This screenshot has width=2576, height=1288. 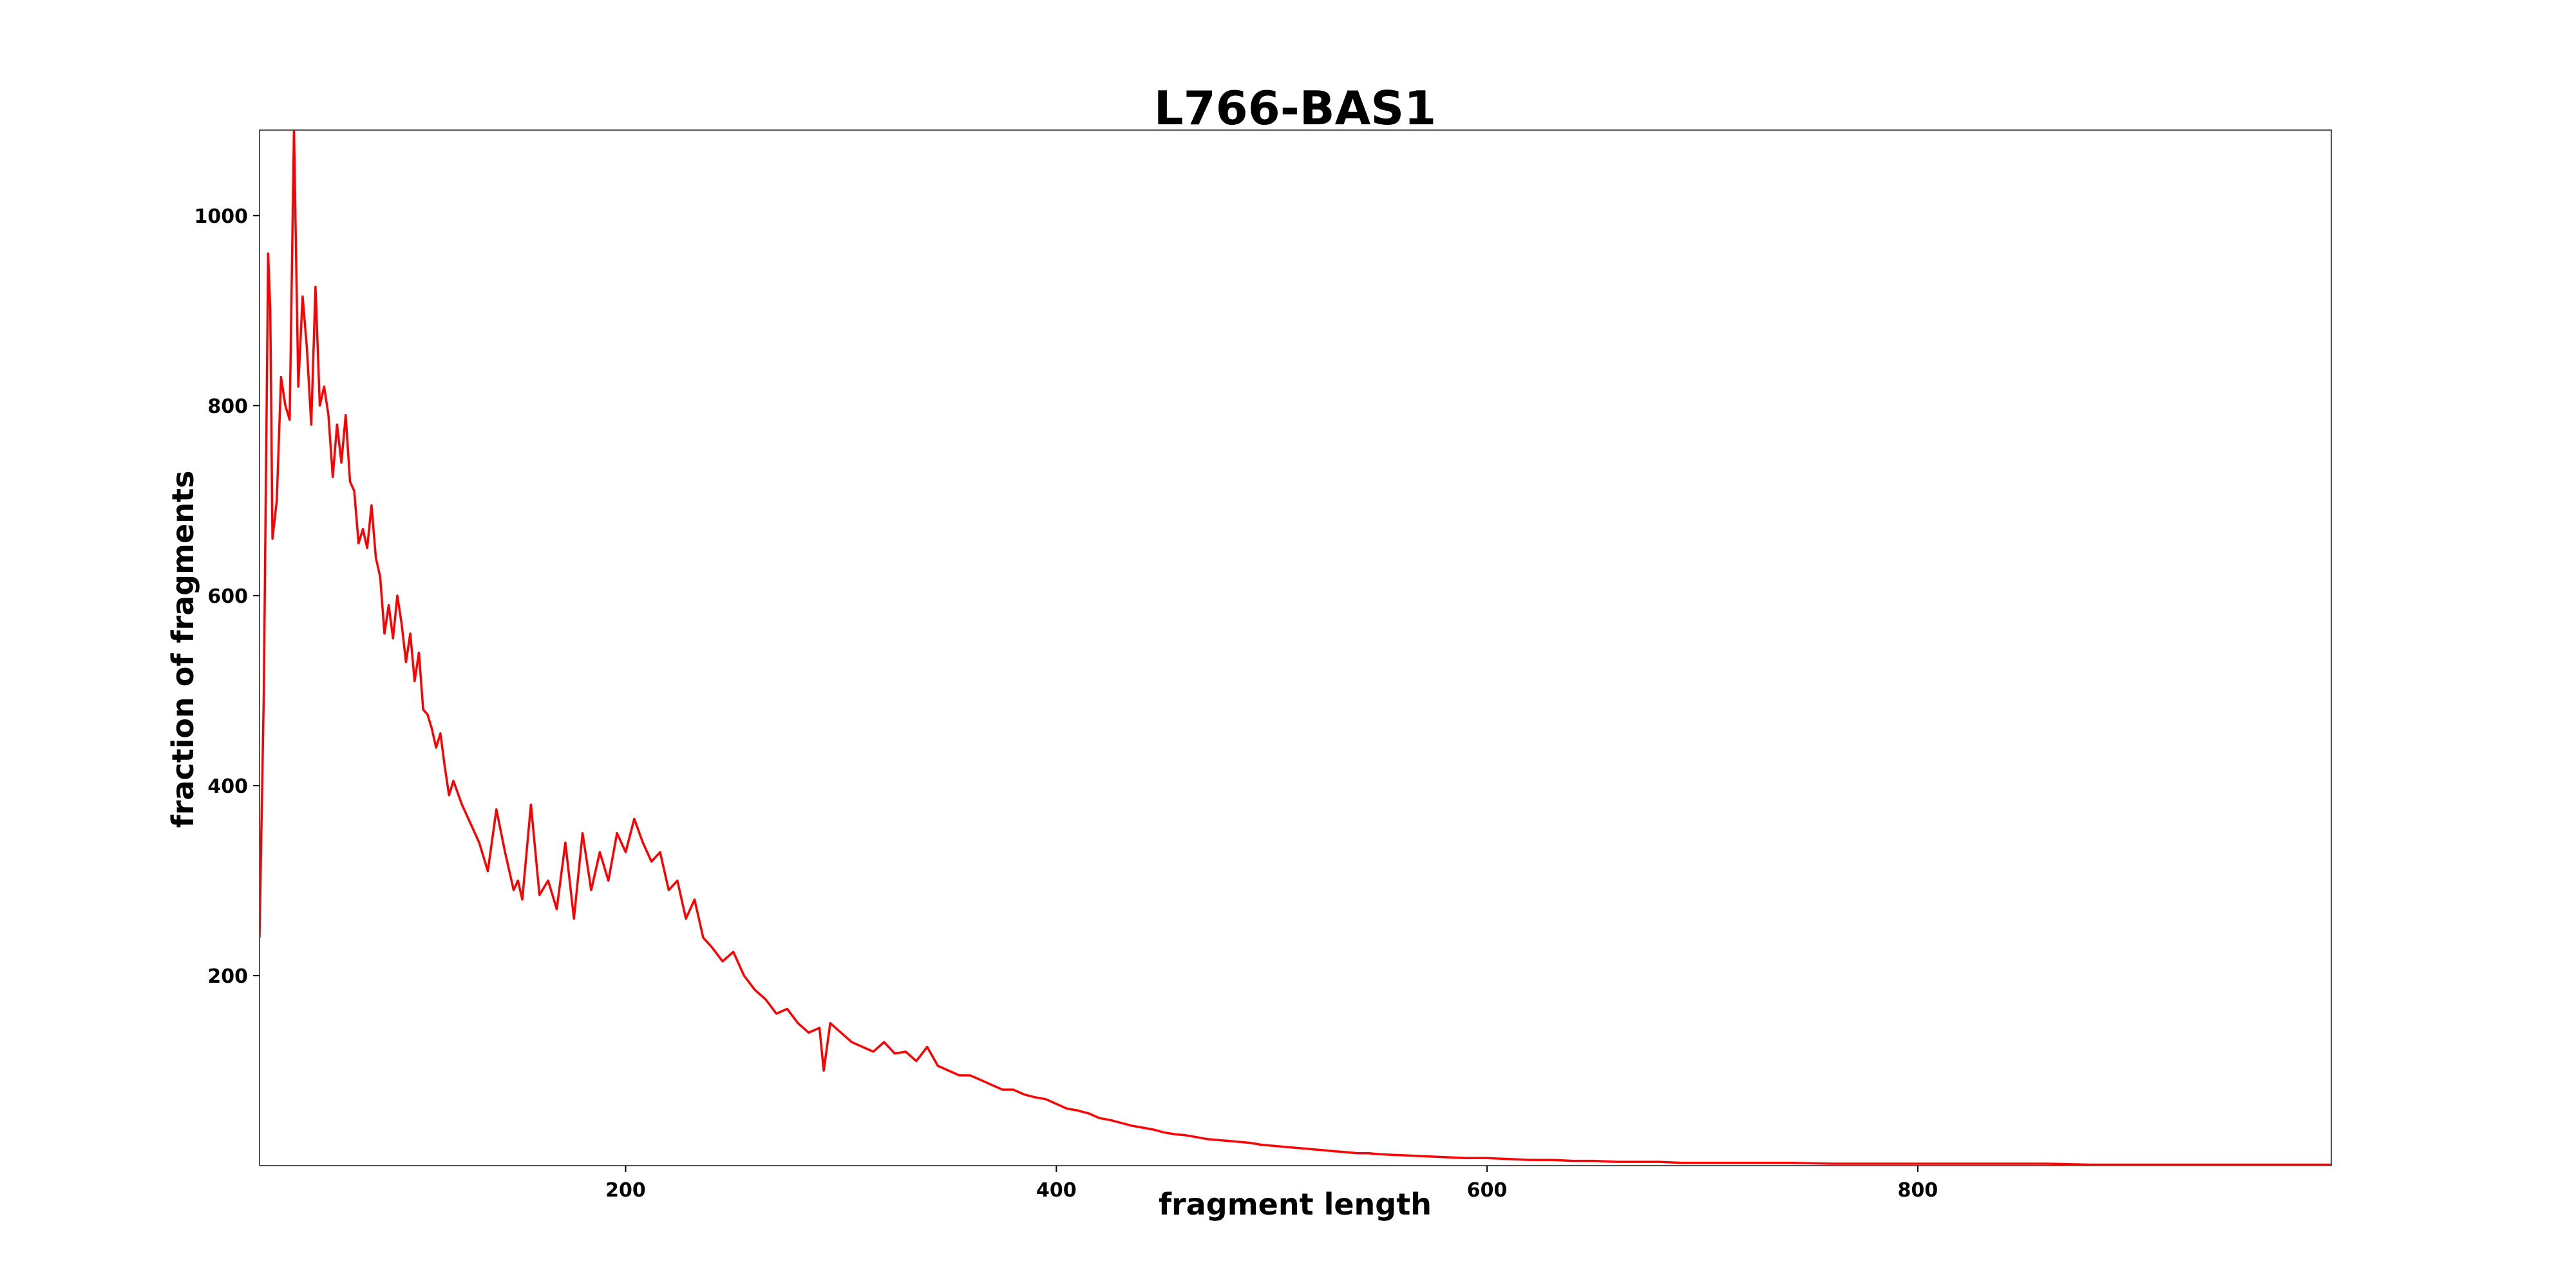 What do you see at coordinates (227, 976) in the screenshot?
I see `y-tick-label: 200` at bounding box center [227, 976].